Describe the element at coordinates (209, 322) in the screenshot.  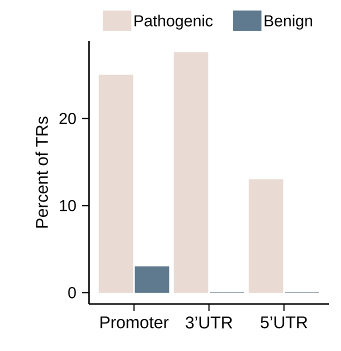
I see `x-tick-label: 3’UTR` at that location.